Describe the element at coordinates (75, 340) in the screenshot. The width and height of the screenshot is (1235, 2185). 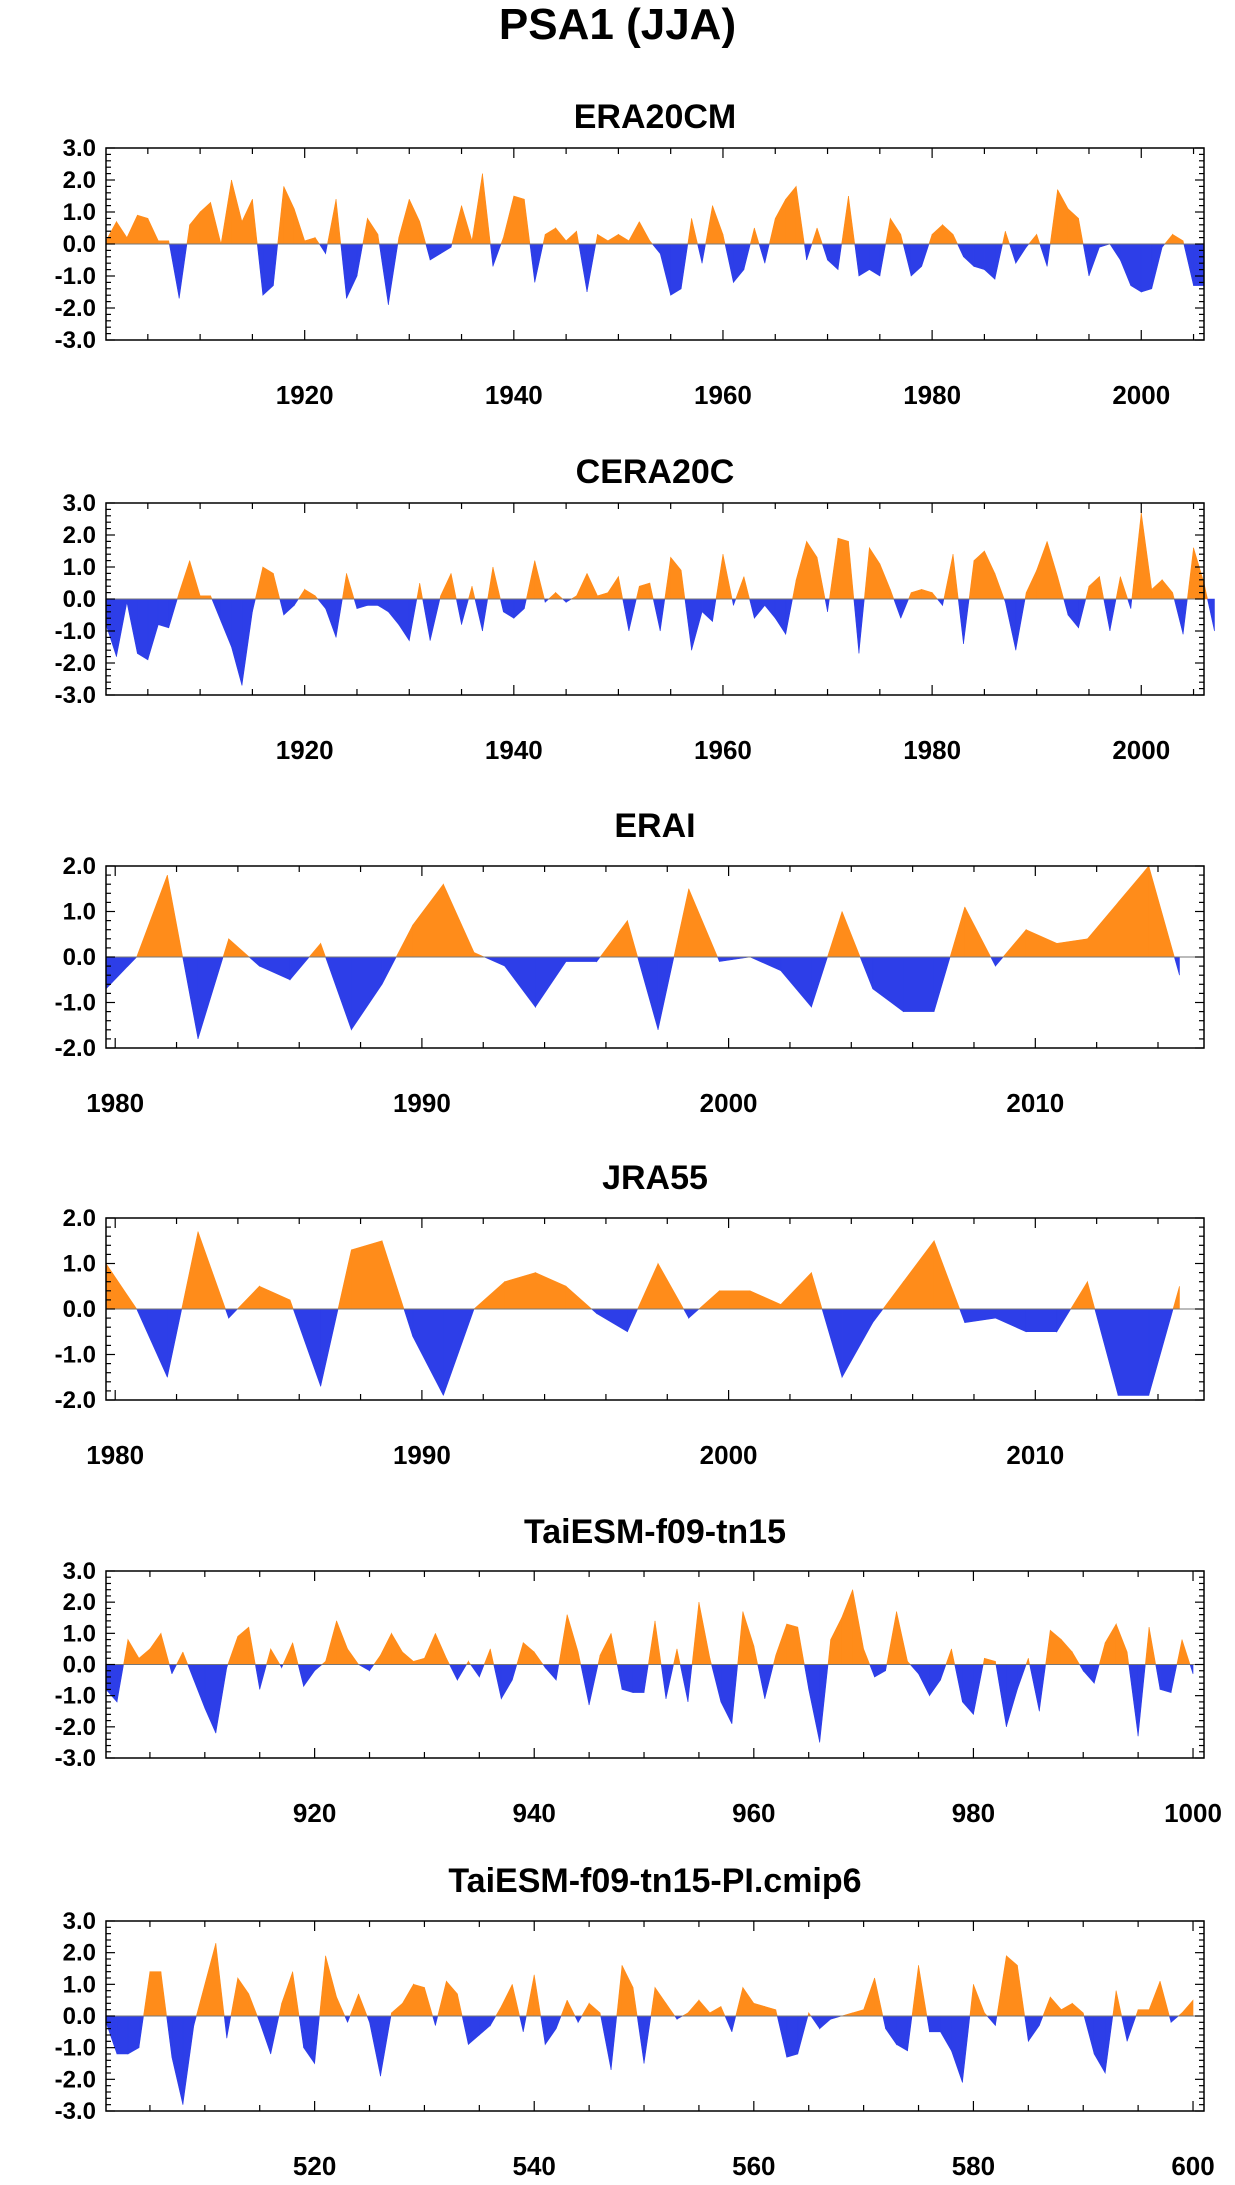
I see `y-tick-label: -3.0` at that location.